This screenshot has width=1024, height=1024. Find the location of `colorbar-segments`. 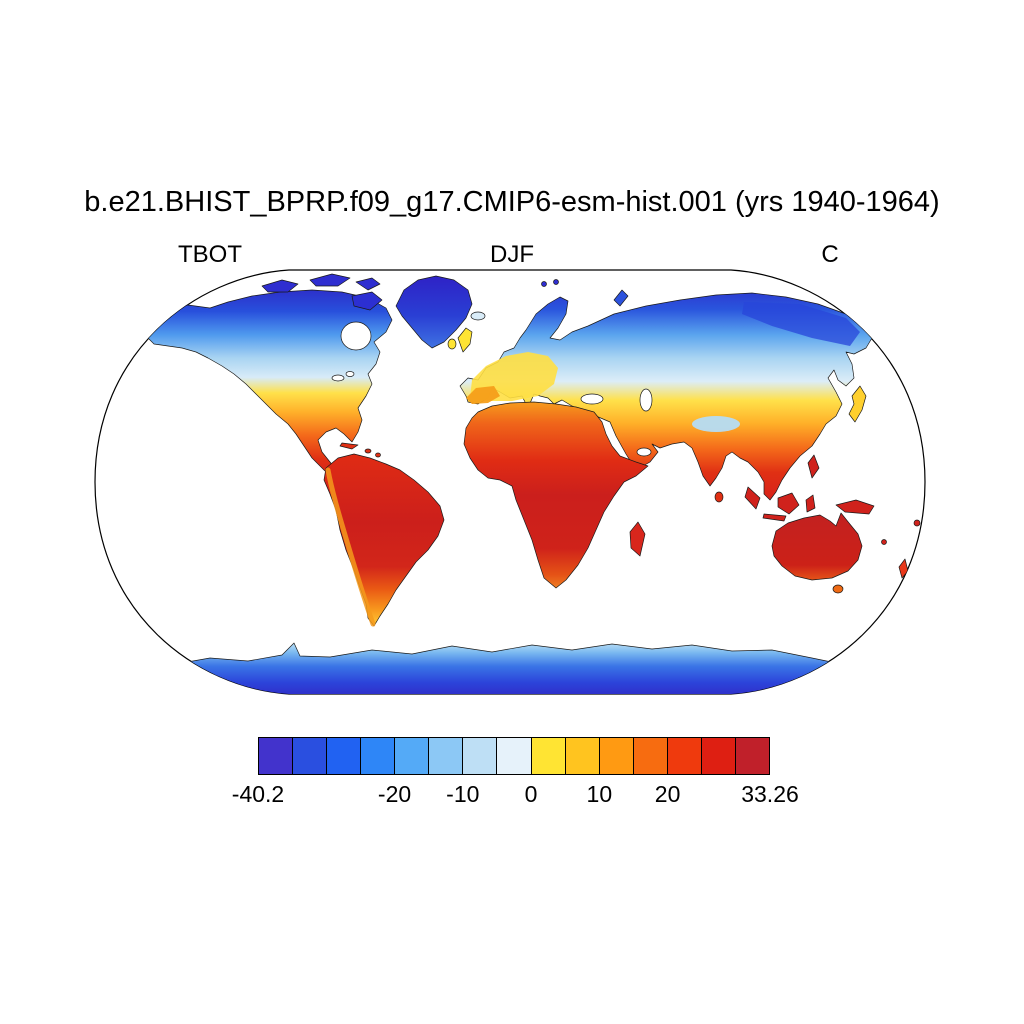

colorbar-segments is located at coordinates (514, 756).